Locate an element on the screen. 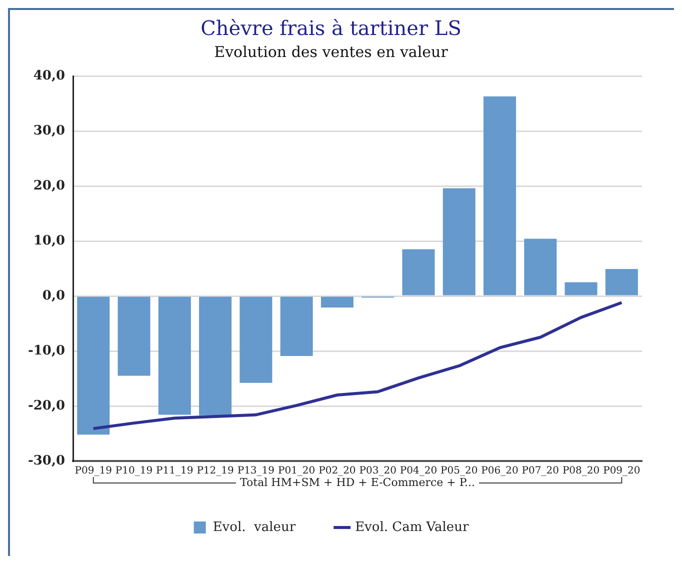  y-tick-label: 0,0 is located at coordinates (54, 296).